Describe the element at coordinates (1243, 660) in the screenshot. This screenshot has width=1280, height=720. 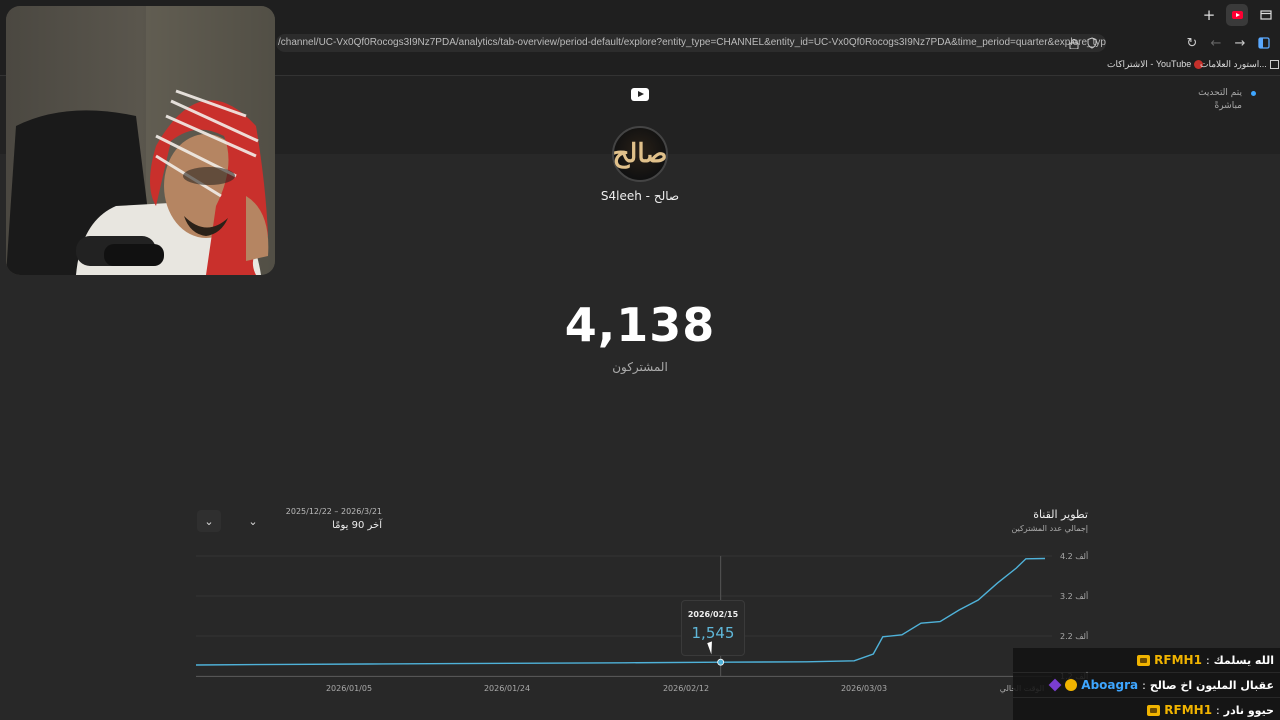
I see `chat-message: الله يسلمك` at that location.